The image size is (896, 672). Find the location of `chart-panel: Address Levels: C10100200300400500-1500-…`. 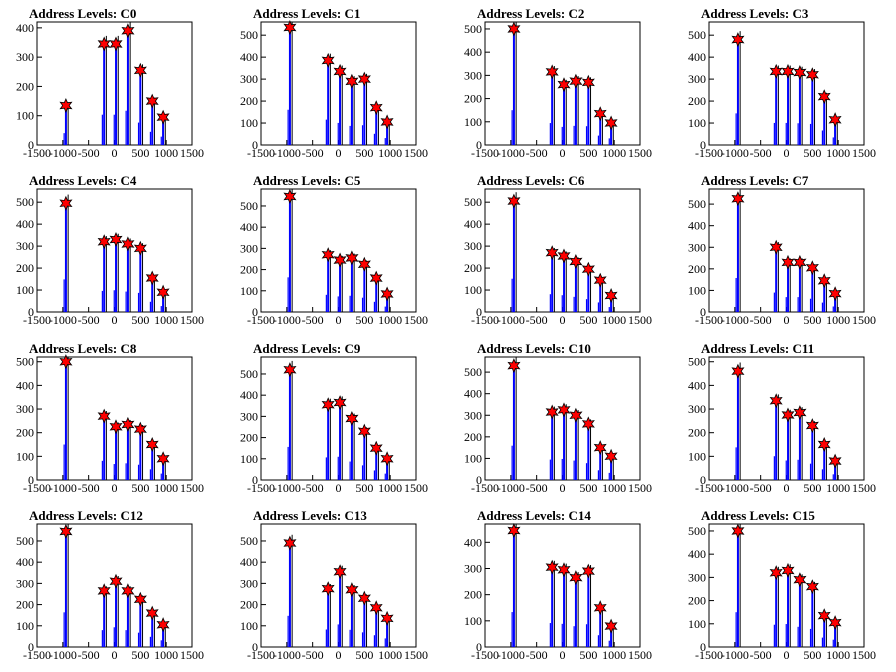

chart-panel: Address Levels: C10100200300400500-1500-… is located at coordinates (334, 83).